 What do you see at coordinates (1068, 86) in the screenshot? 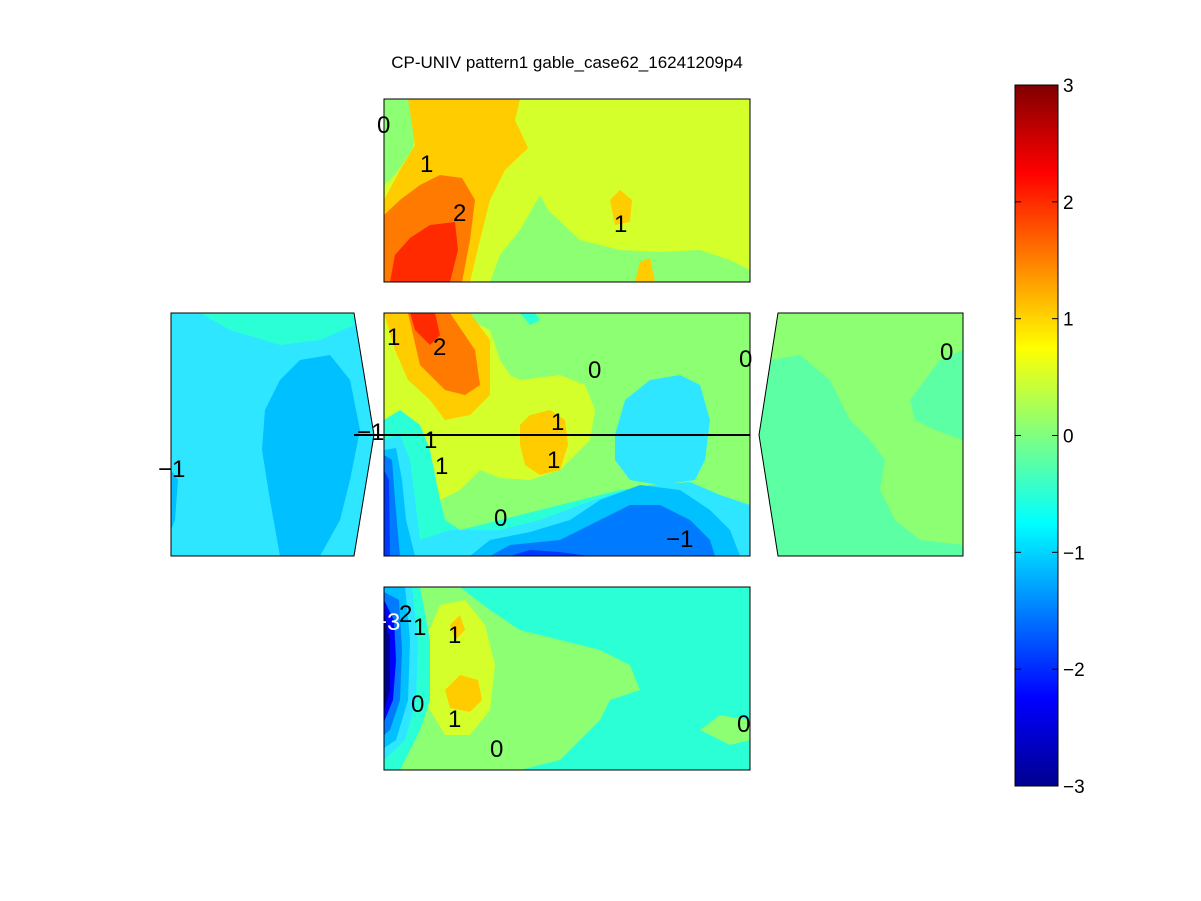
I see `colorbar-tick-label: 3` at bounding box center [1068, 86].